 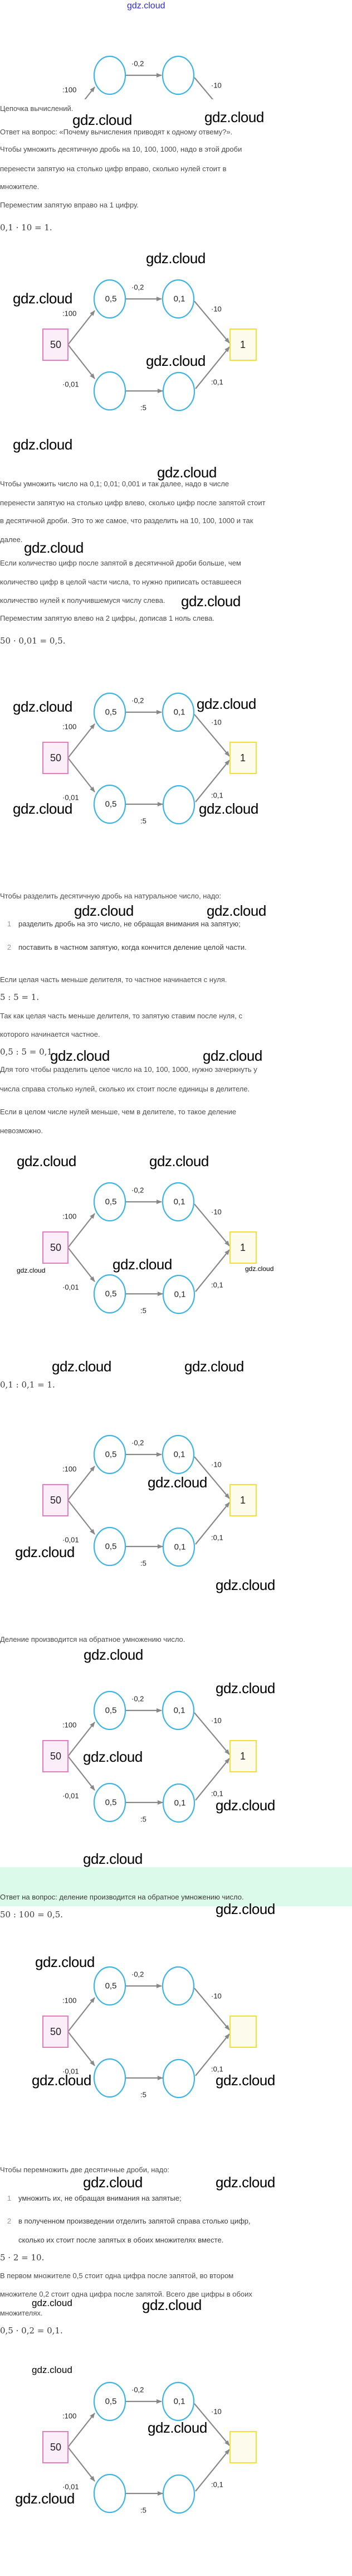 I want to click on rule-line: которого начинается частное., so click(x=50, y=1034).